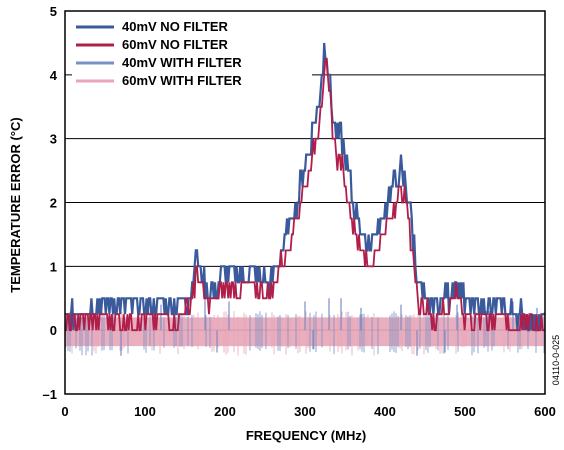  I want to click on y-tick-label: 4, so click(54, 75).